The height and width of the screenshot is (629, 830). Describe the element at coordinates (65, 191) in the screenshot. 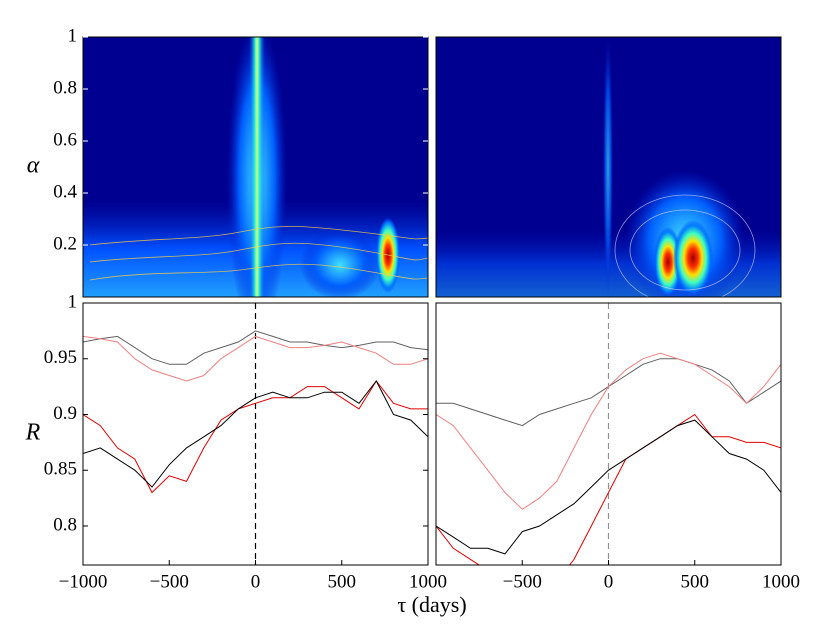

I see `y-tick-label: 0.4` at that location.